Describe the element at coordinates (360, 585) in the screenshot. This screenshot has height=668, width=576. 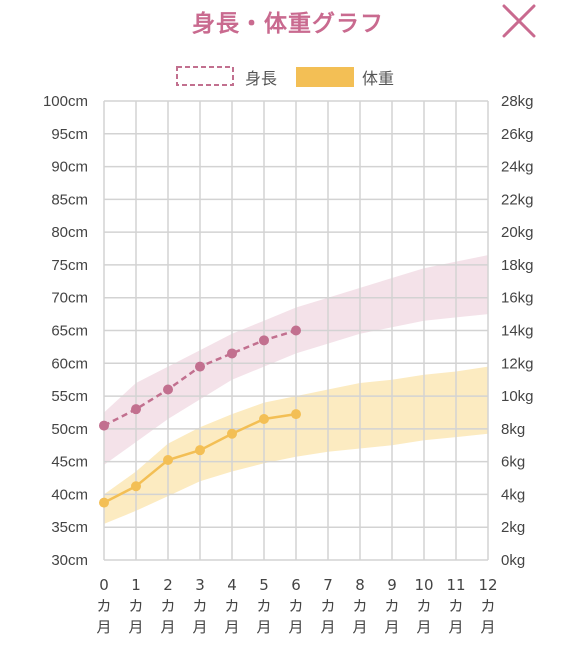
I see `x-tick-label: 8` at that location.